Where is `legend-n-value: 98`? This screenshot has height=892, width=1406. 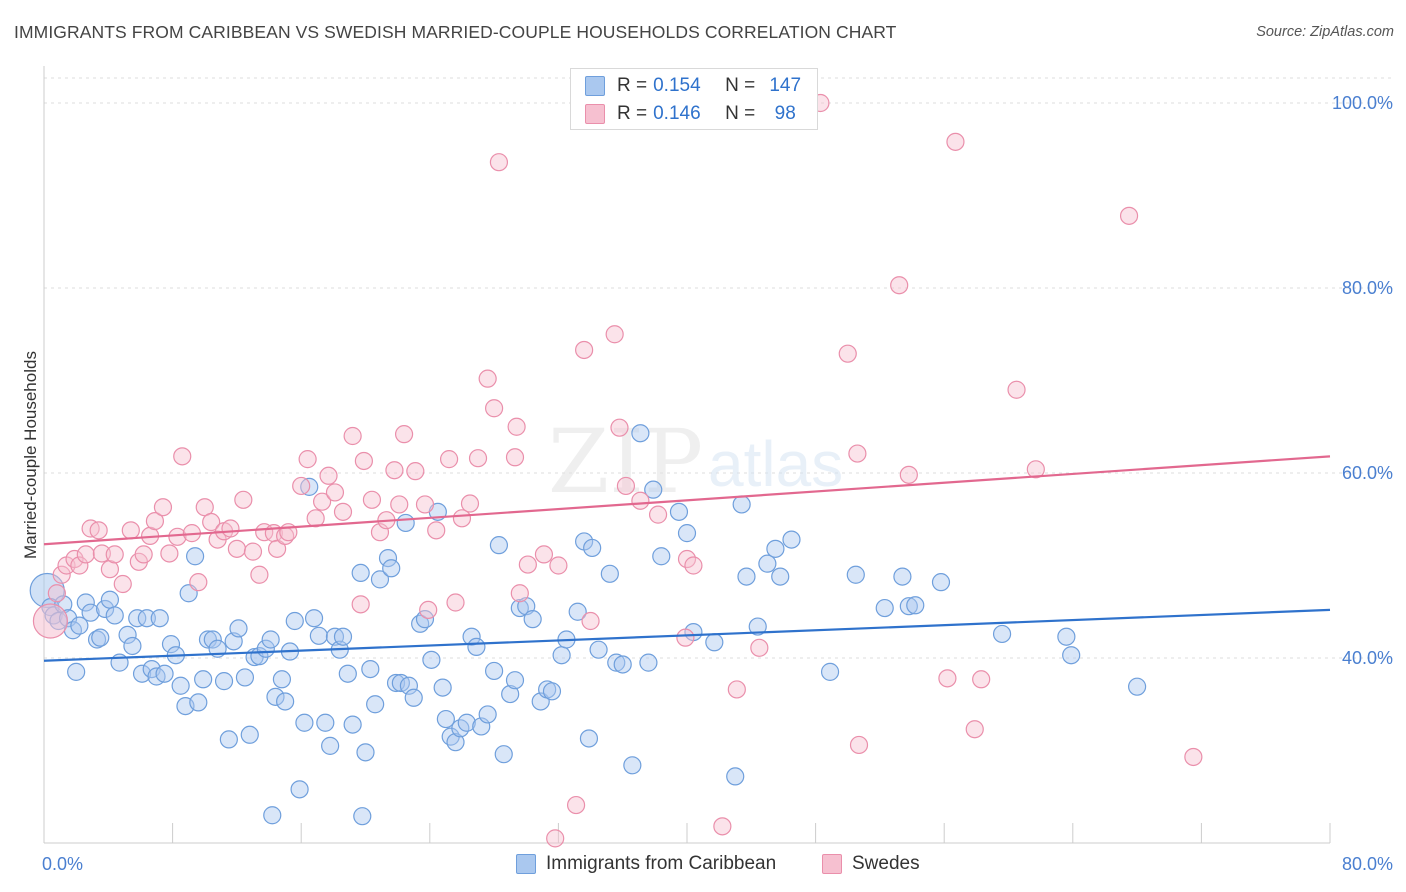
legend-n-value: 98 is located at coordinates (785, 113).